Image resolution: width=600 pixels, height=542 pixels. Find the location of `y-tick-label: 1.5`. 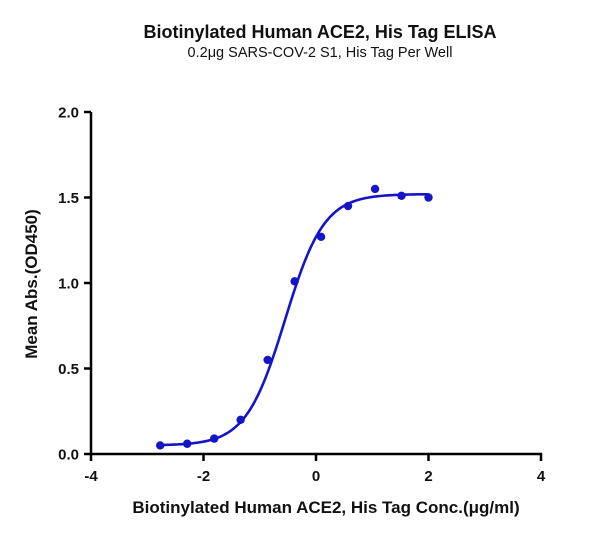

y-tick-label: 1.5 is located at coordinates (68, 198).